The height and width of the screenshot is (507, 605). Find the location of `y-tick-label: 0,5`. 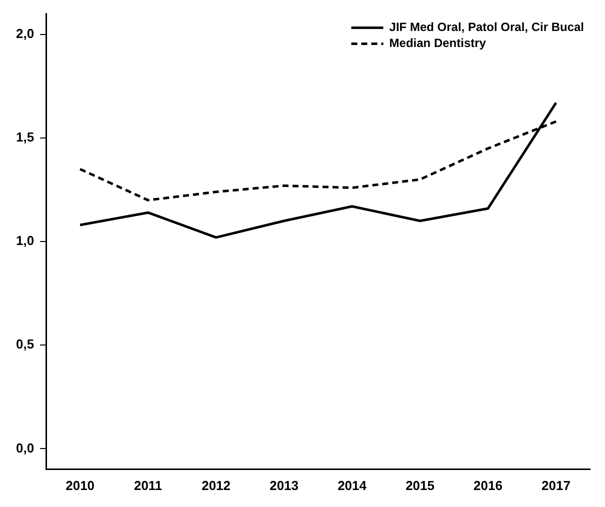

y-tick-label: 0,5 is located at coordinates (25, 344).